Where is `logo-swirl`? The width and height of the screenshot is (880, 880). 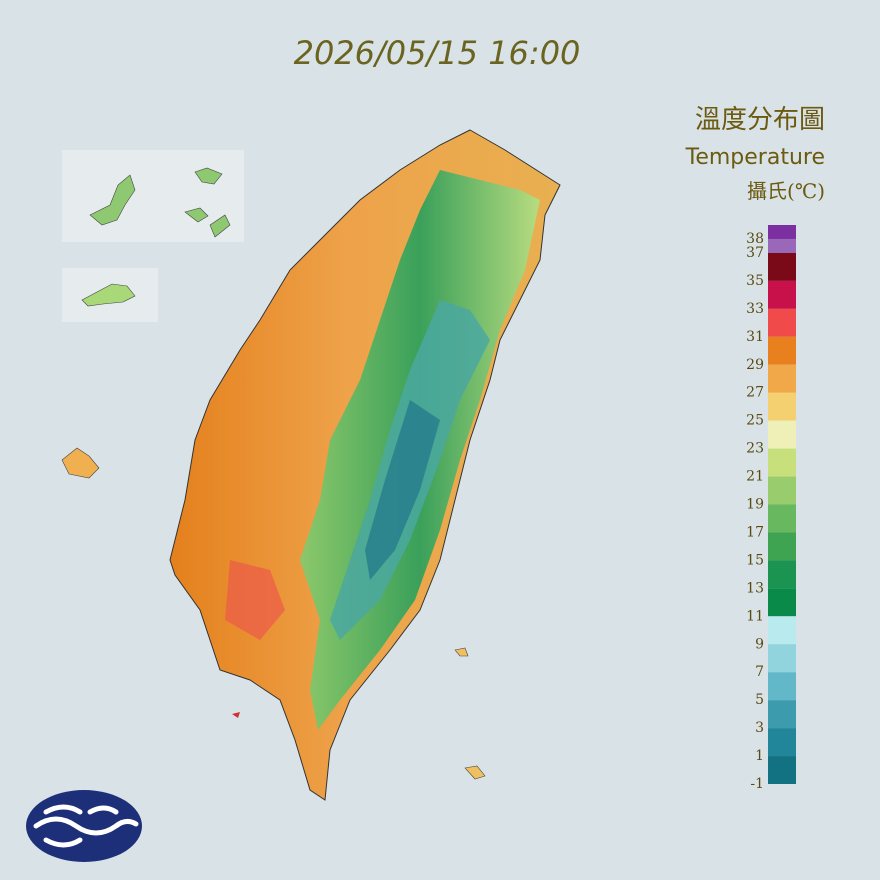 logo-swirl is located at coordinates (86, 826).